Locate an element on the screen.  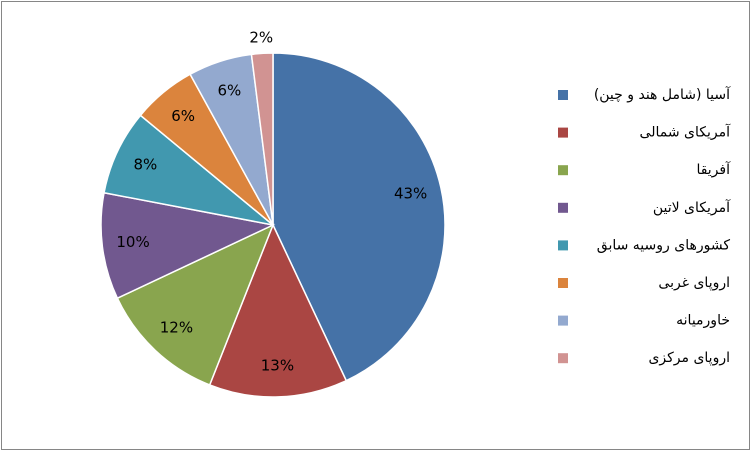
data-label: 43% is located at coordinates (410, 194).